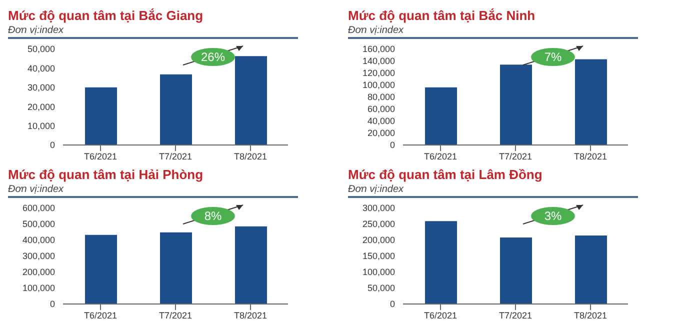 The image size is (680, 334). I want to click on y-tick-label: 120,000, so click(378, 73).